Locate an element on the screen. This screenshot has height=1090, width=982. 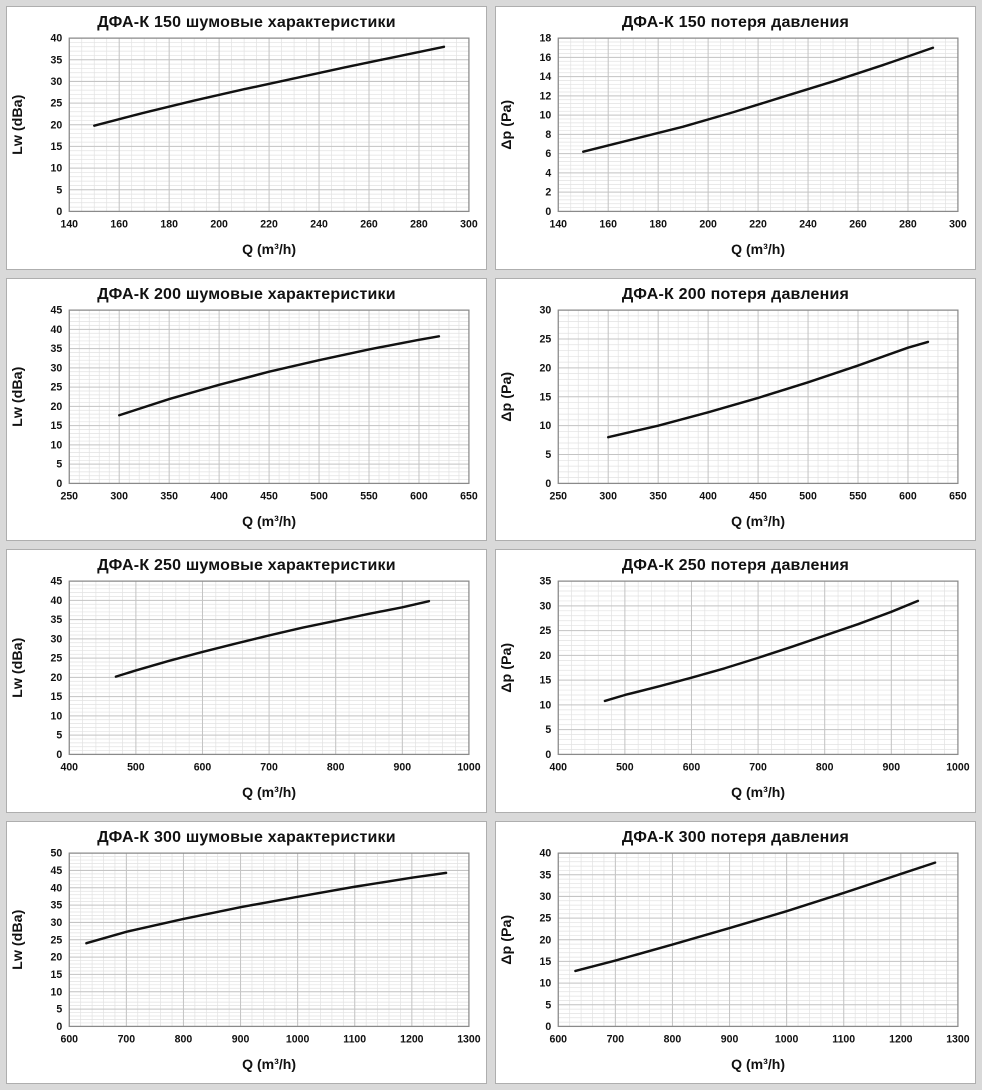
chart-title: ДФА-К 300 шумовые характеристики is located at coordinates (246, 837).